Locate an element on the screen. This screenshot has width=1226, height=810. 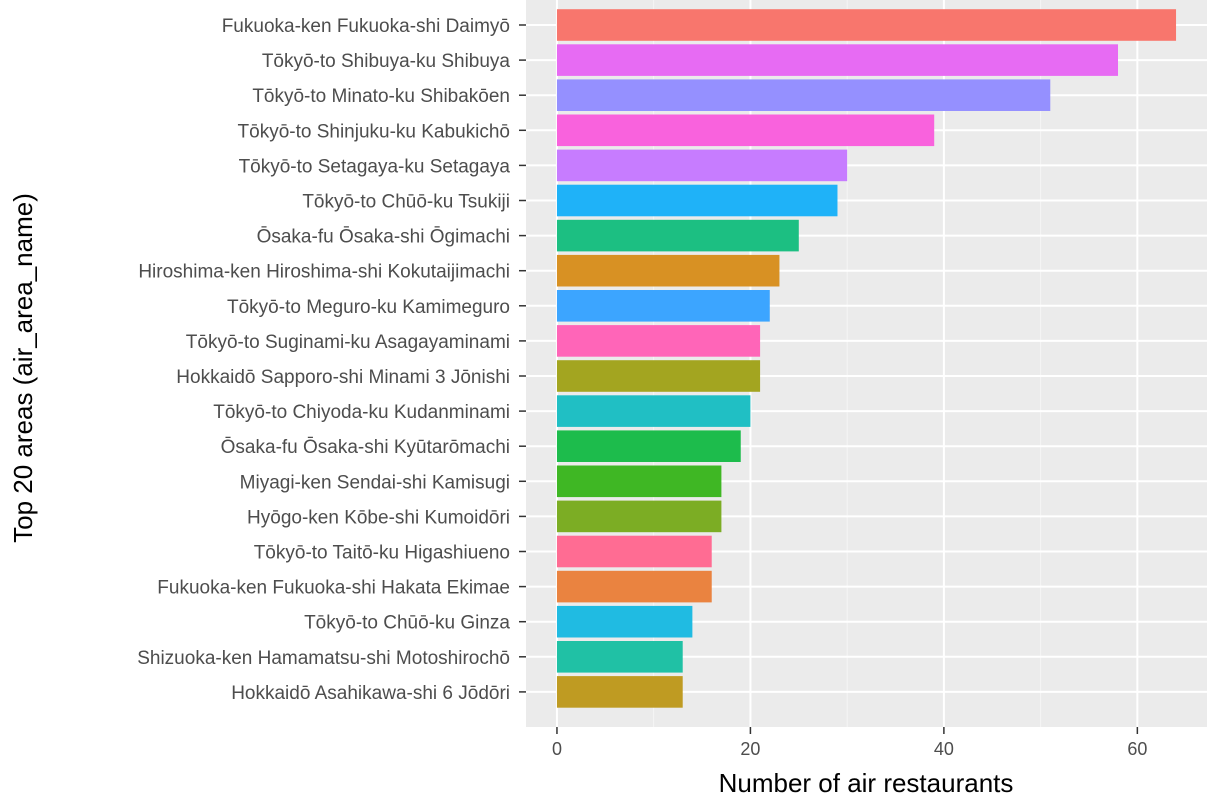
x-tick-label: 20 is located at coordinates (750, 749).